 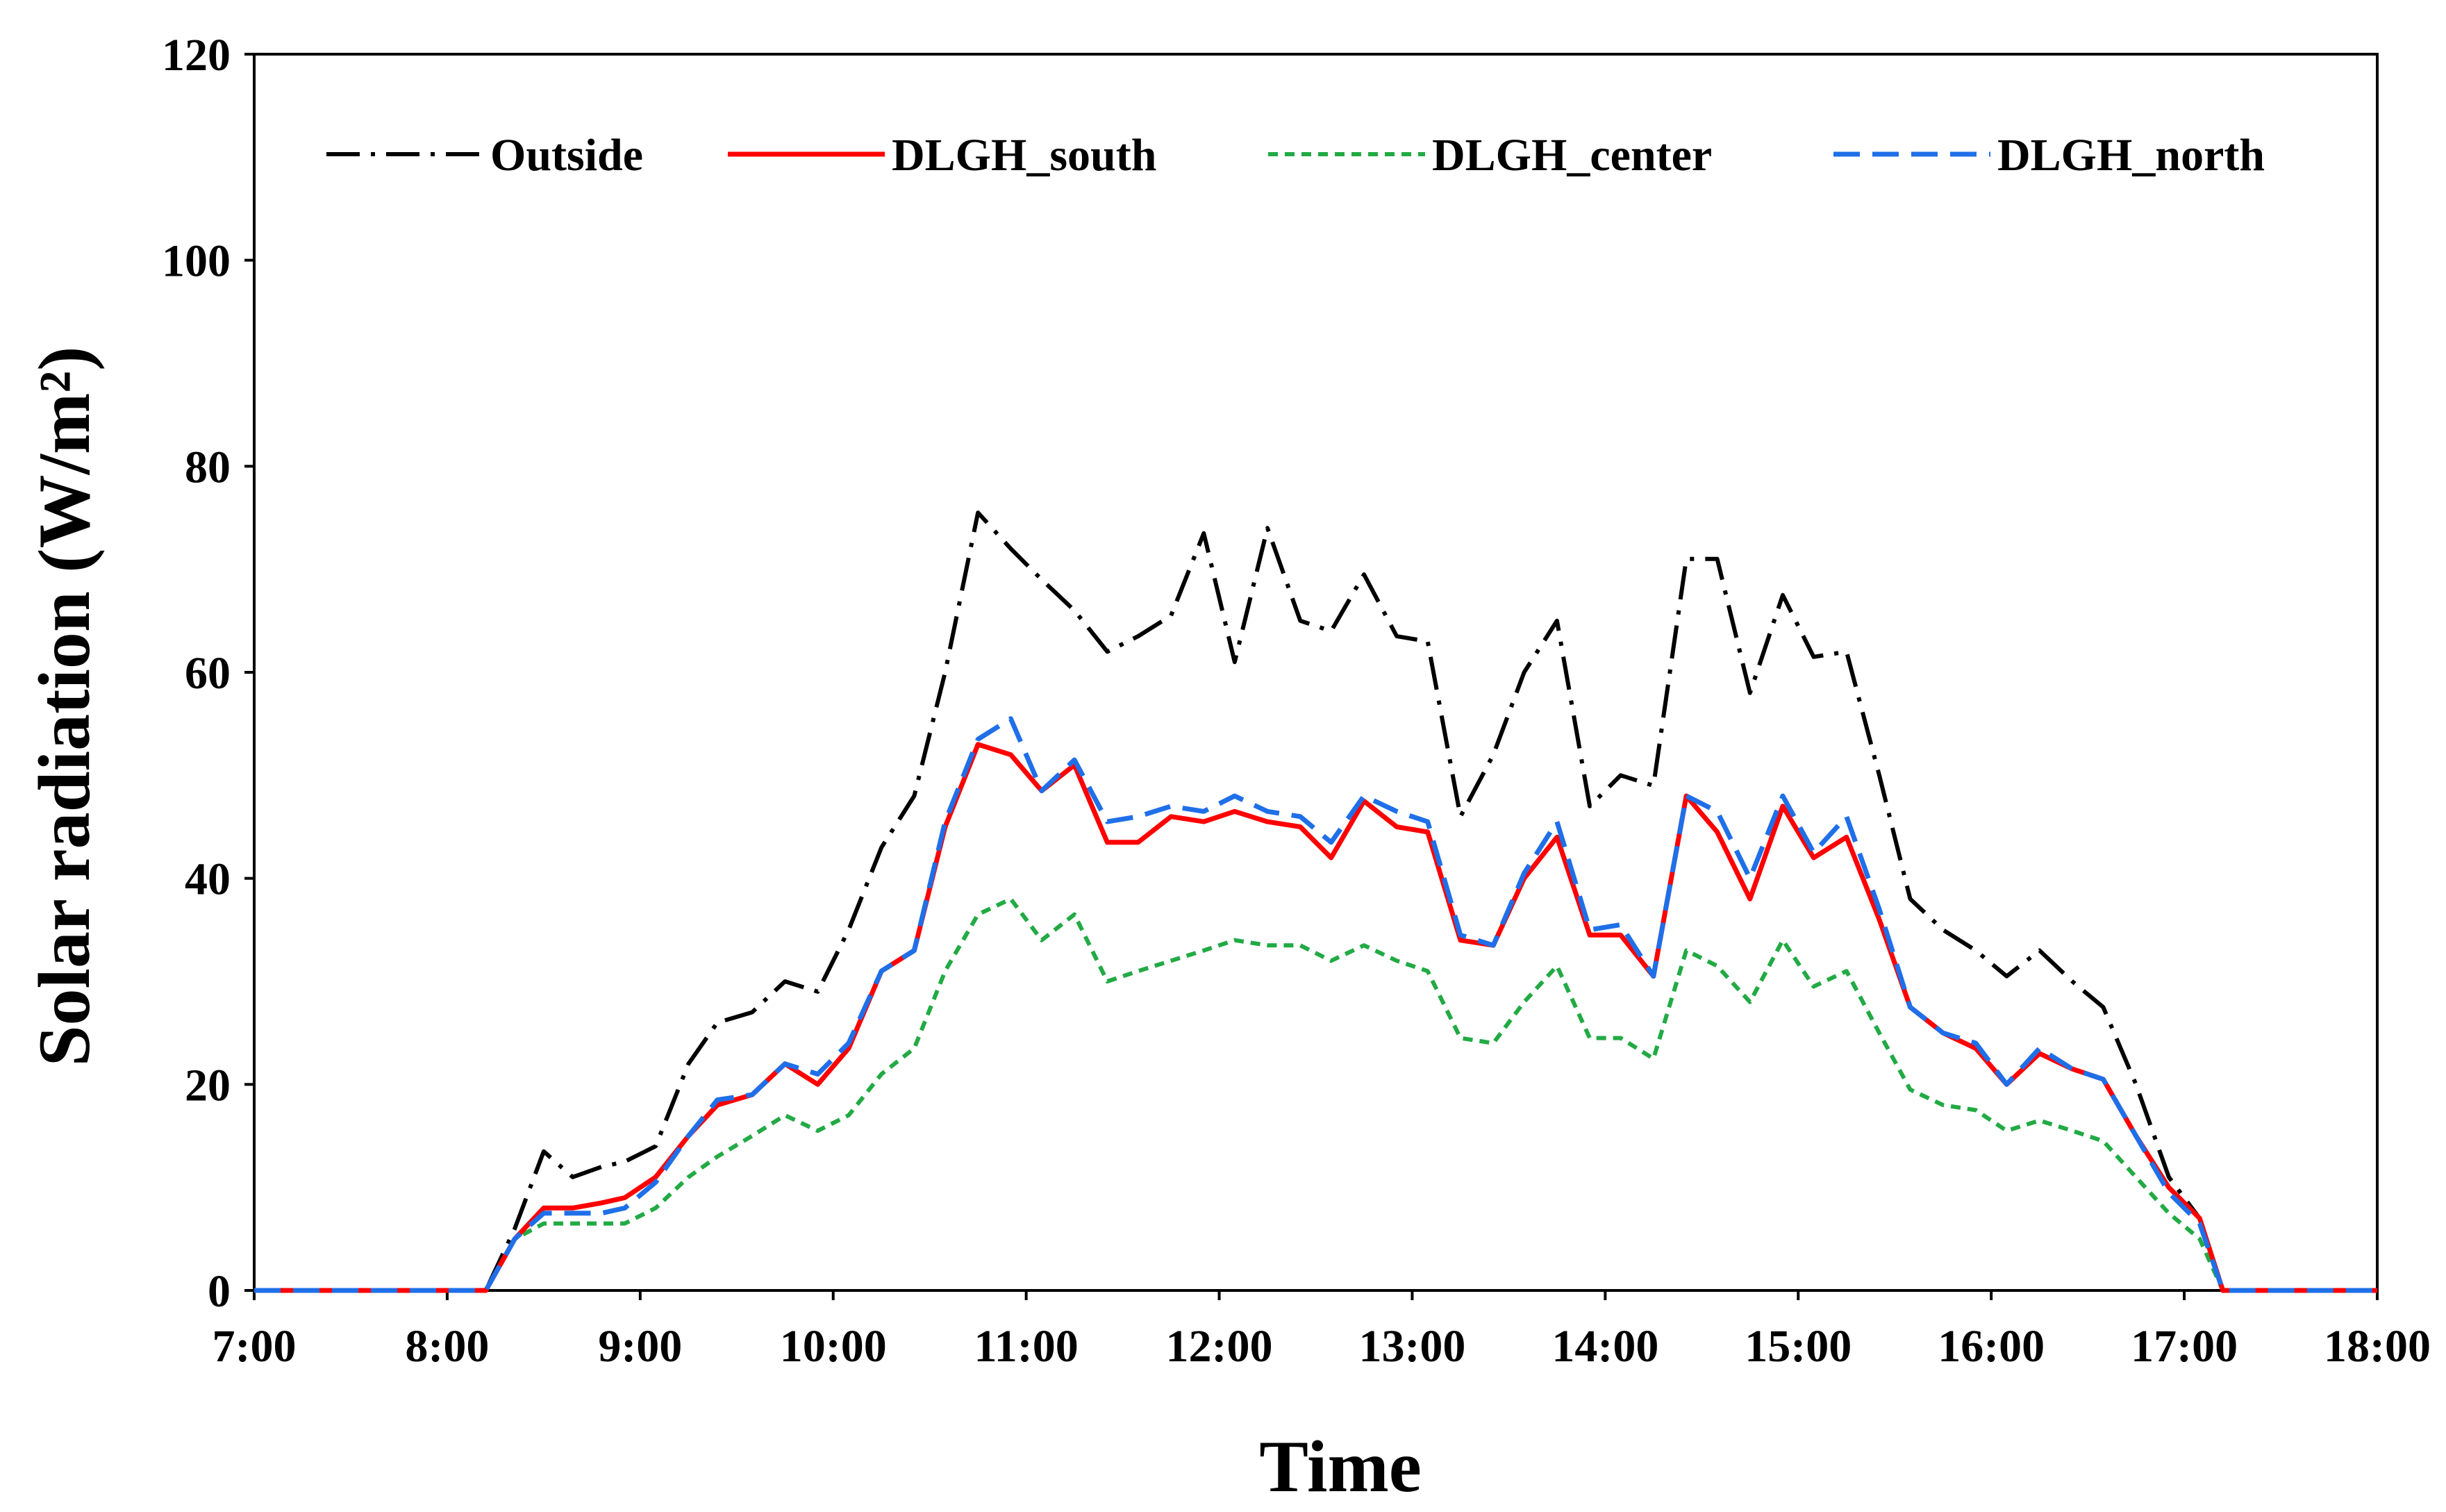 What do you see at coordinates (1340, 1467) in the screenshot?
I see `x-axis-title: Time` at bounding box center [1340, 1467].